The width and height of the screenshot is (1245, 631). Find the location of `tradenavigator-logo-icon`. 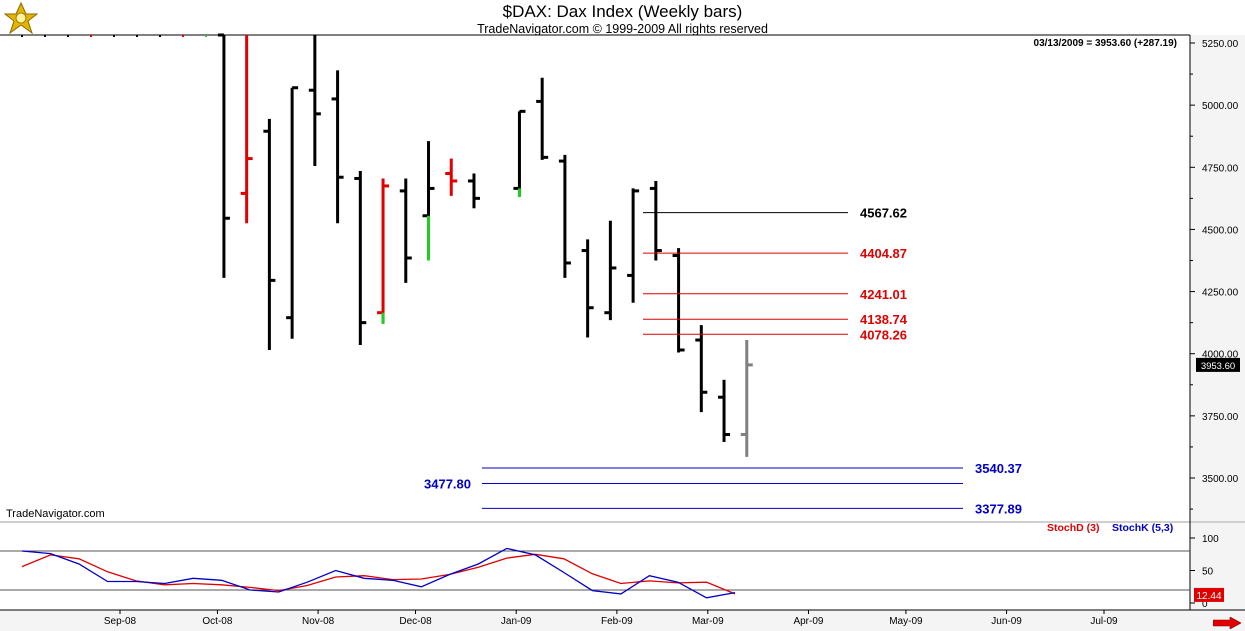

tradenavigator-logo-icon is located at coordinates (21, 18).